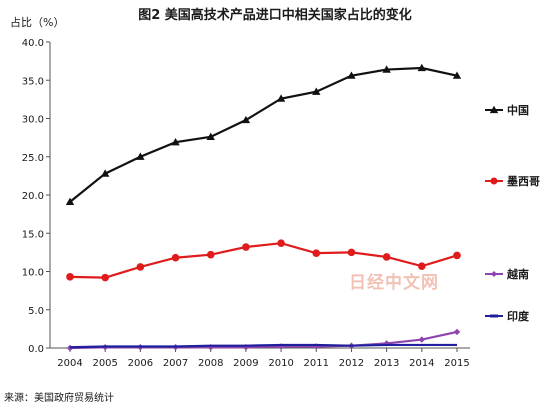 The height and width of the screenshot is (408, 550). What do you see at coordinates (456, 363) in the screenshot?
I see `x-tick-label: 2015` at bounding box center [456, 363].